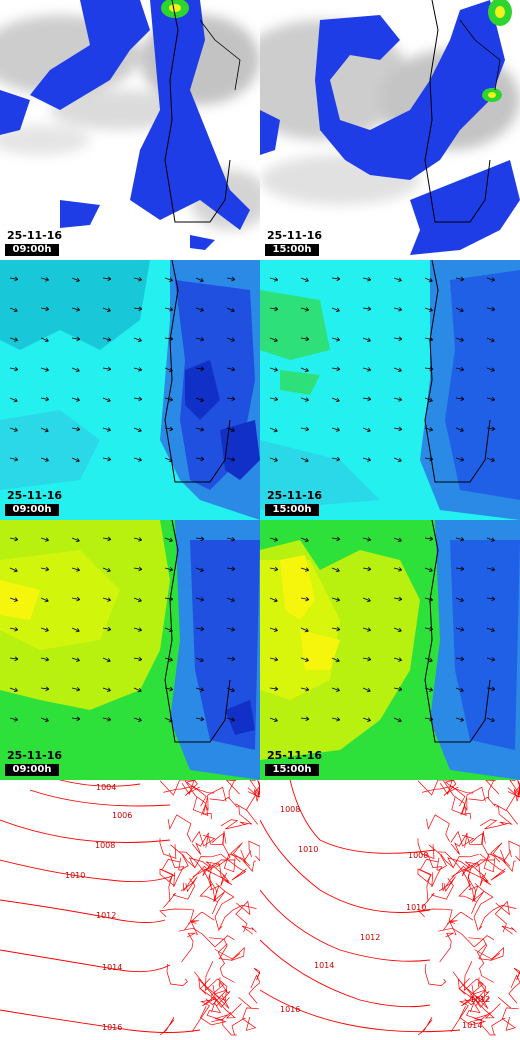  What do you see at coordinates (130, 390) in the screenshot?
I see `wind-map-0900-graphic` at bounding box center [130, 390].